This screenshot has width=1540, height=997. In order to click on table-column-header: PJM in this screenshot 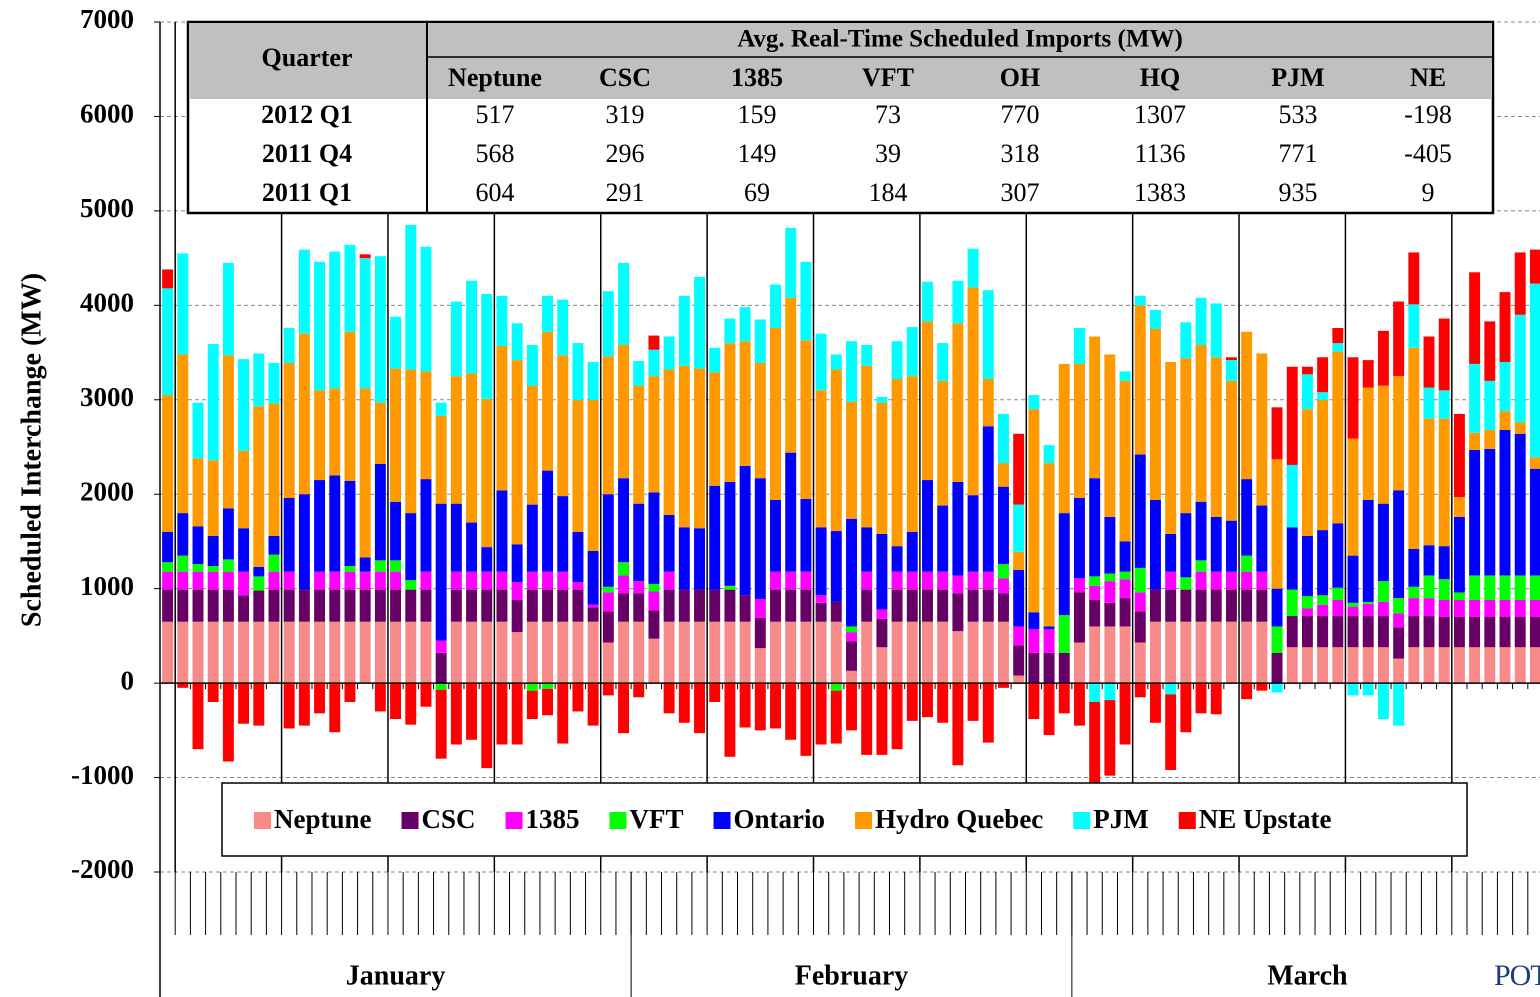, I will do `click(1297, 77)`.